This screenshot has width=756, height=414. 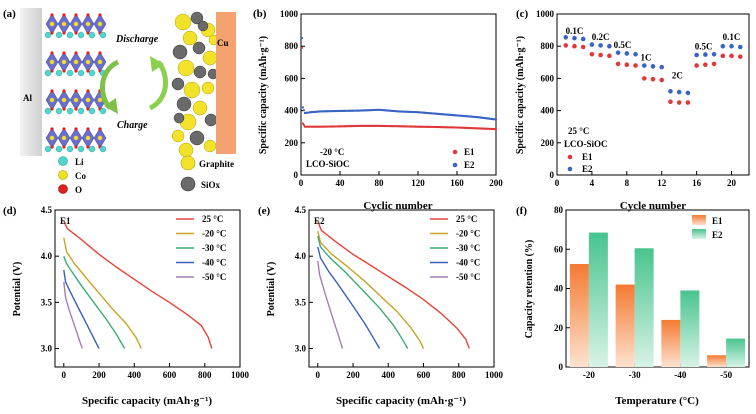 What do you see at coordinates (47, 210) in the screenshot?
I see `y-tick-label: 4.5` at bounding box center [47, 210].